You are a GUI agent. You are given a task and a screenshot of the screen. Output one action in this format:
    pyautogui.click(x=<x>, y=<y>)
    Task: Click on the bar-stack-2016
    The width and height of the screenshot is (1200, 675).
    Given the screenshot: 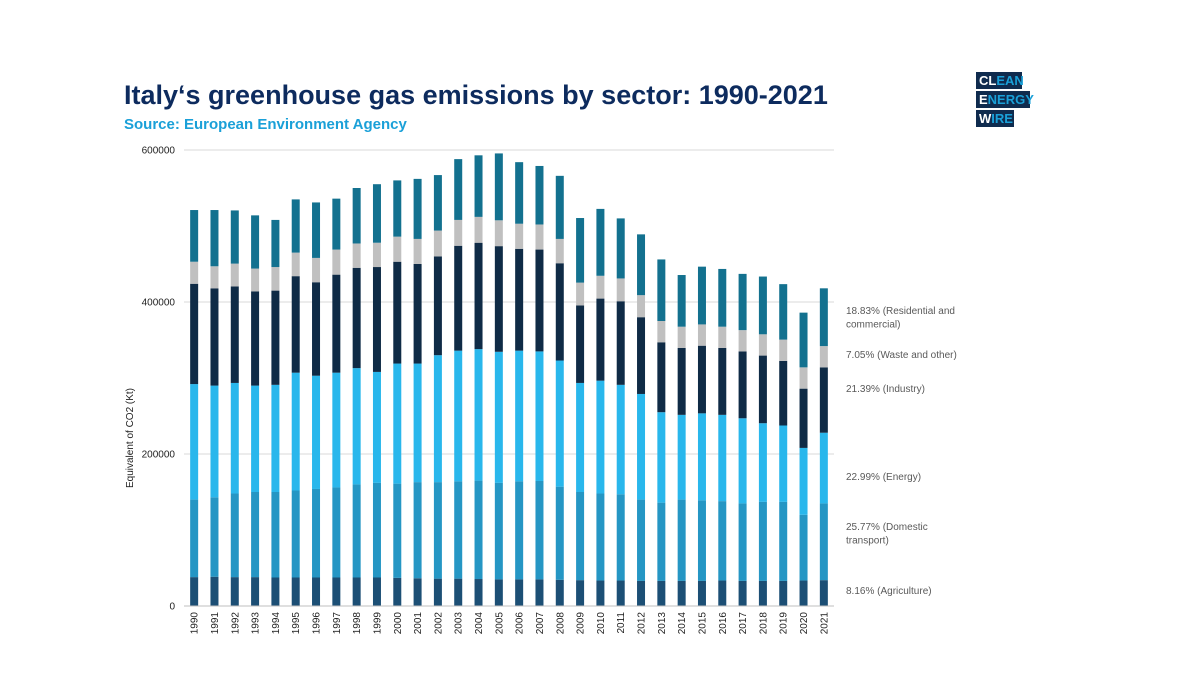 What is the action you would take?
    pyautogui.click(x=722, y=437)
    